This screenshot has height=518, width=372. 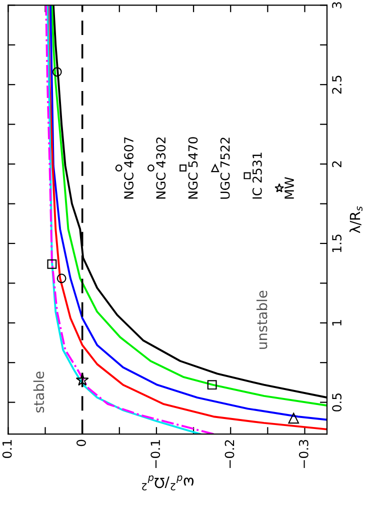 What do you see at coordinates (356, 220) in the screenshot?
I see `y-axis-title: λ/R$_{s}$` at bounding box center [356, 220].